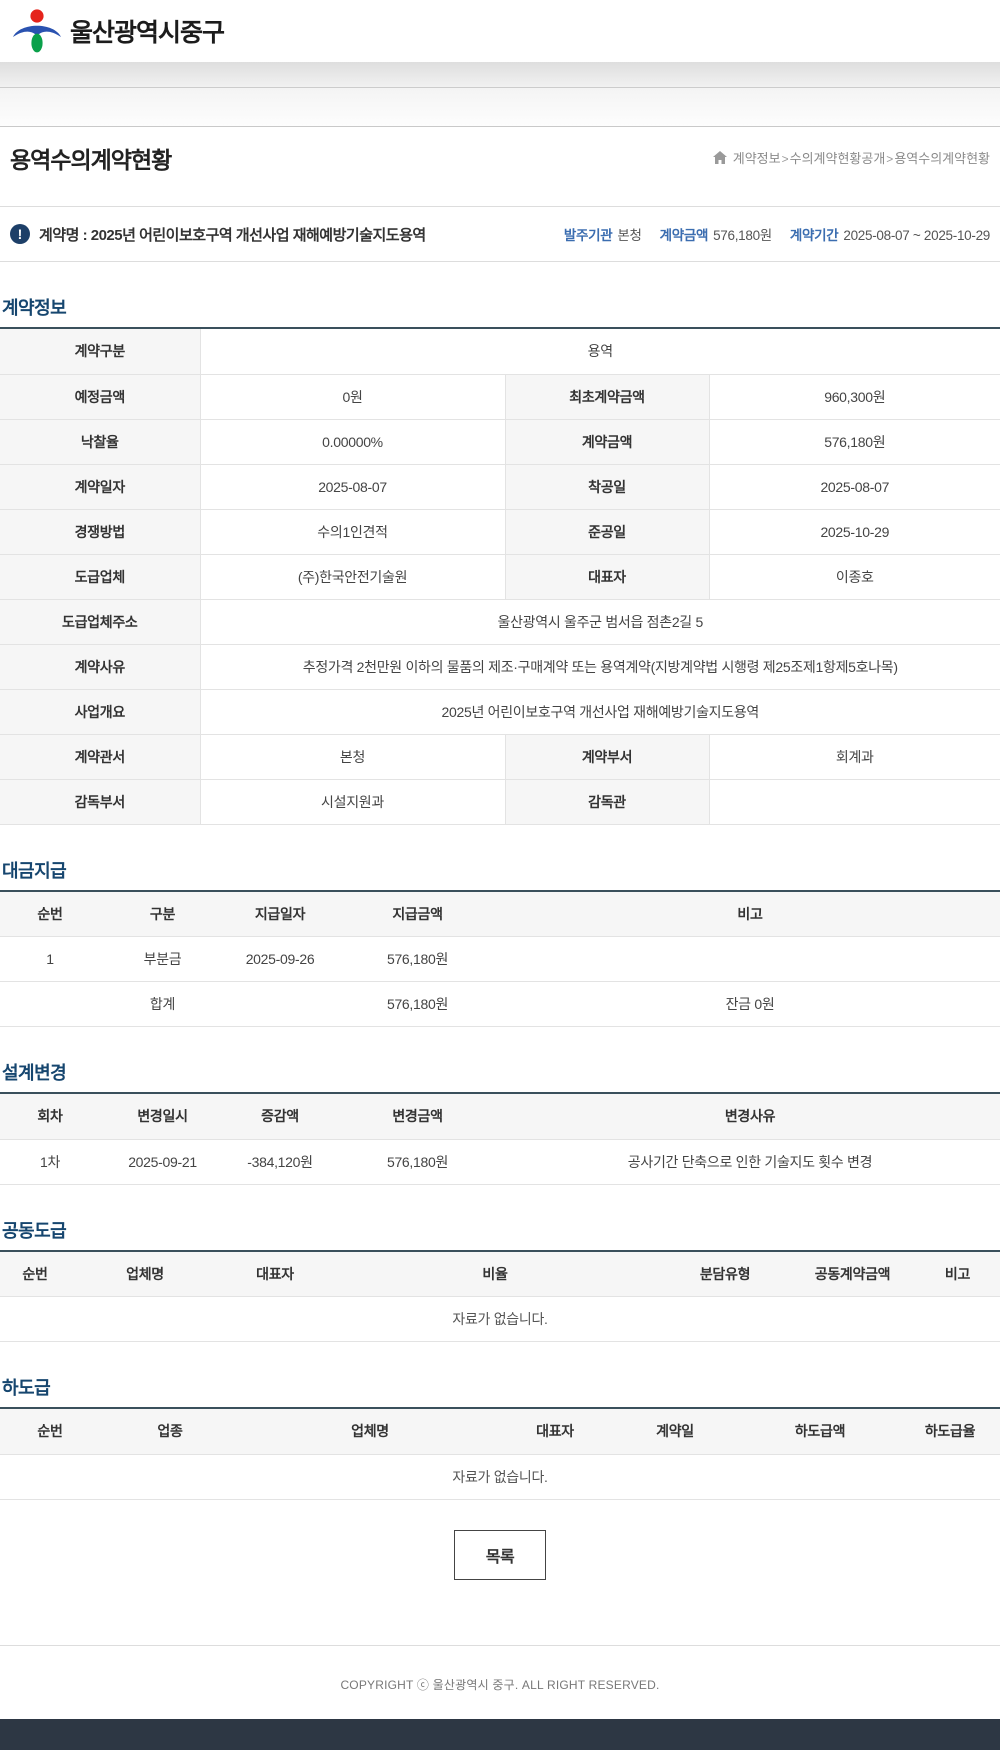  I want to click on info-label-cell: 계약관서, so click(100, 756).